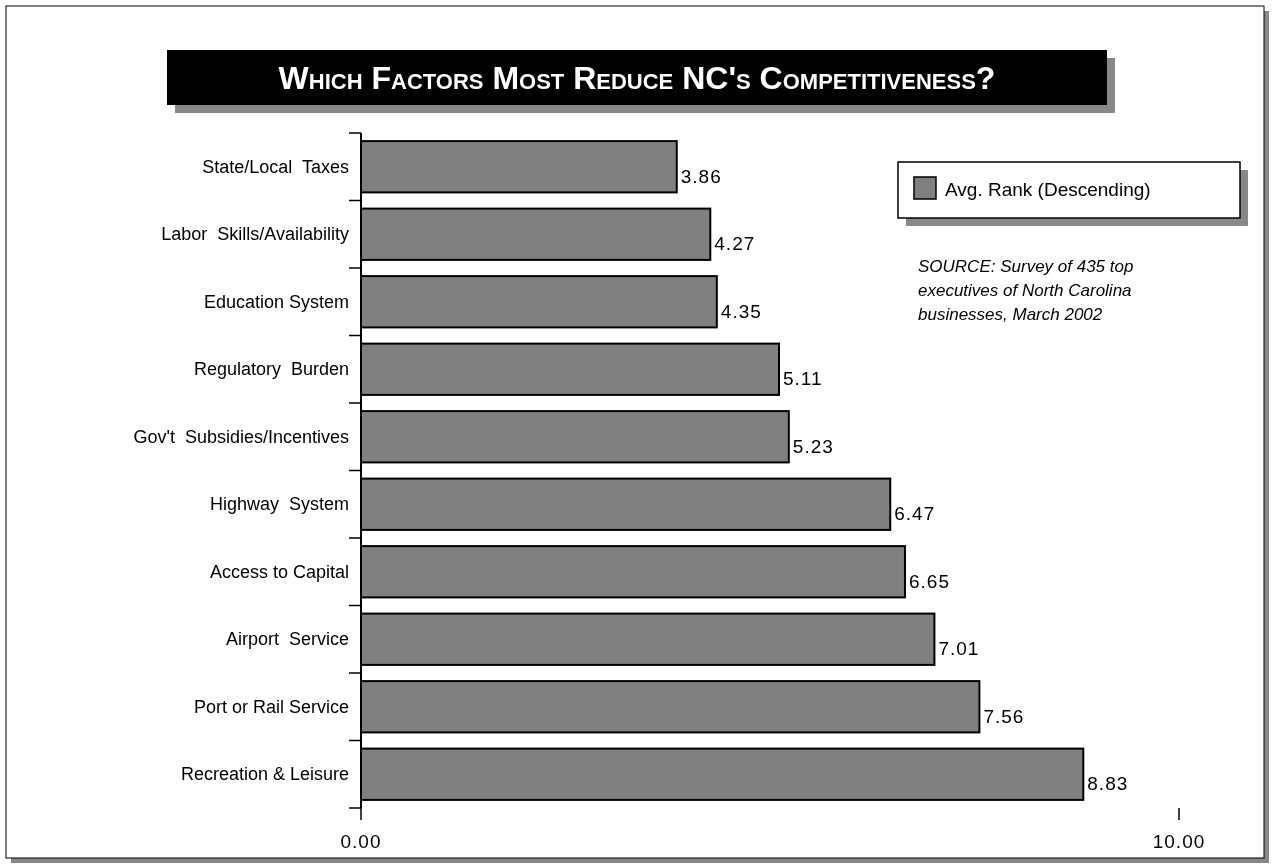  Describe the element at coordinates (915, 514) in the screenshot. I see `data-label: 6.47` at that location.